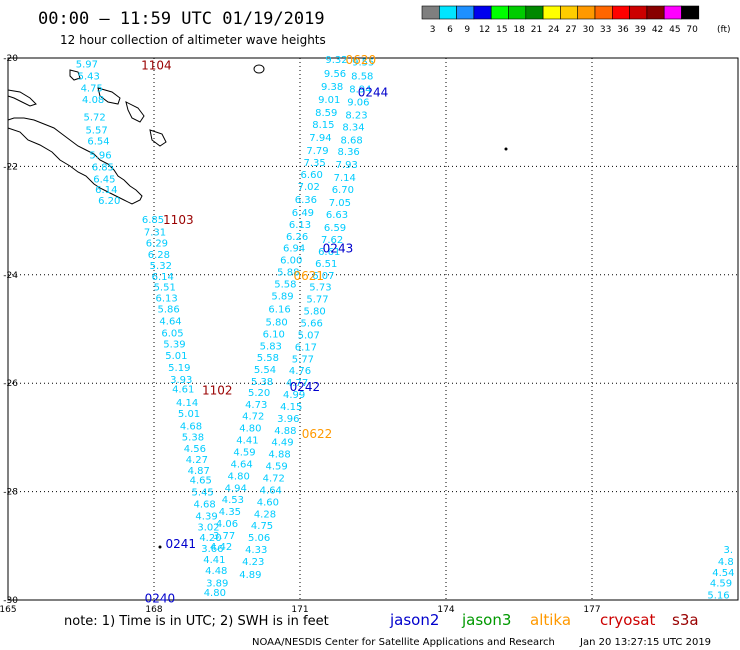  I want to click on wave-height-value: 5.66, so click(312, 323).